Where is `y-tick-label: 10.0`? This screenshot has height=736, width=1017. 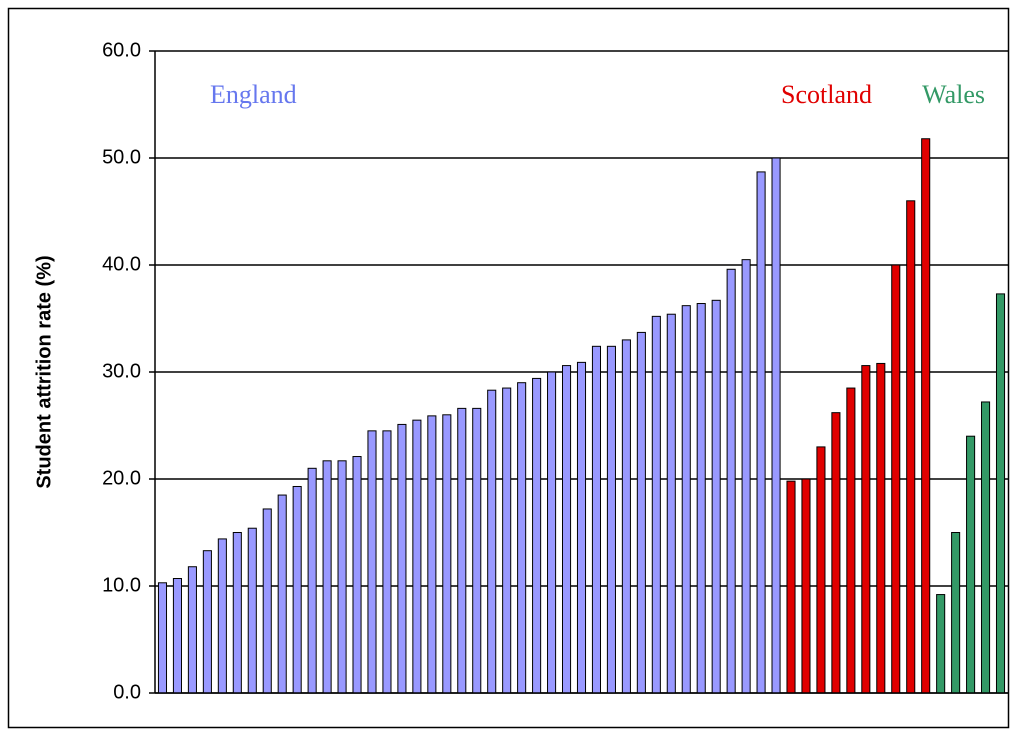 y-tick-label: 10.0 is located at coordinates (121, 585).